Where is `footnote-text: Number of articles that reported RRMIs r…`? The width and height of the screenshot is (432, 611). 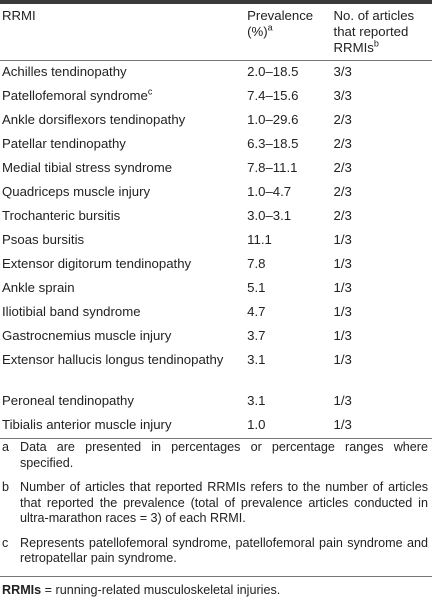
footnote-text: Number of articles that reported RRMIs r… is located at coordinates (224, 502).